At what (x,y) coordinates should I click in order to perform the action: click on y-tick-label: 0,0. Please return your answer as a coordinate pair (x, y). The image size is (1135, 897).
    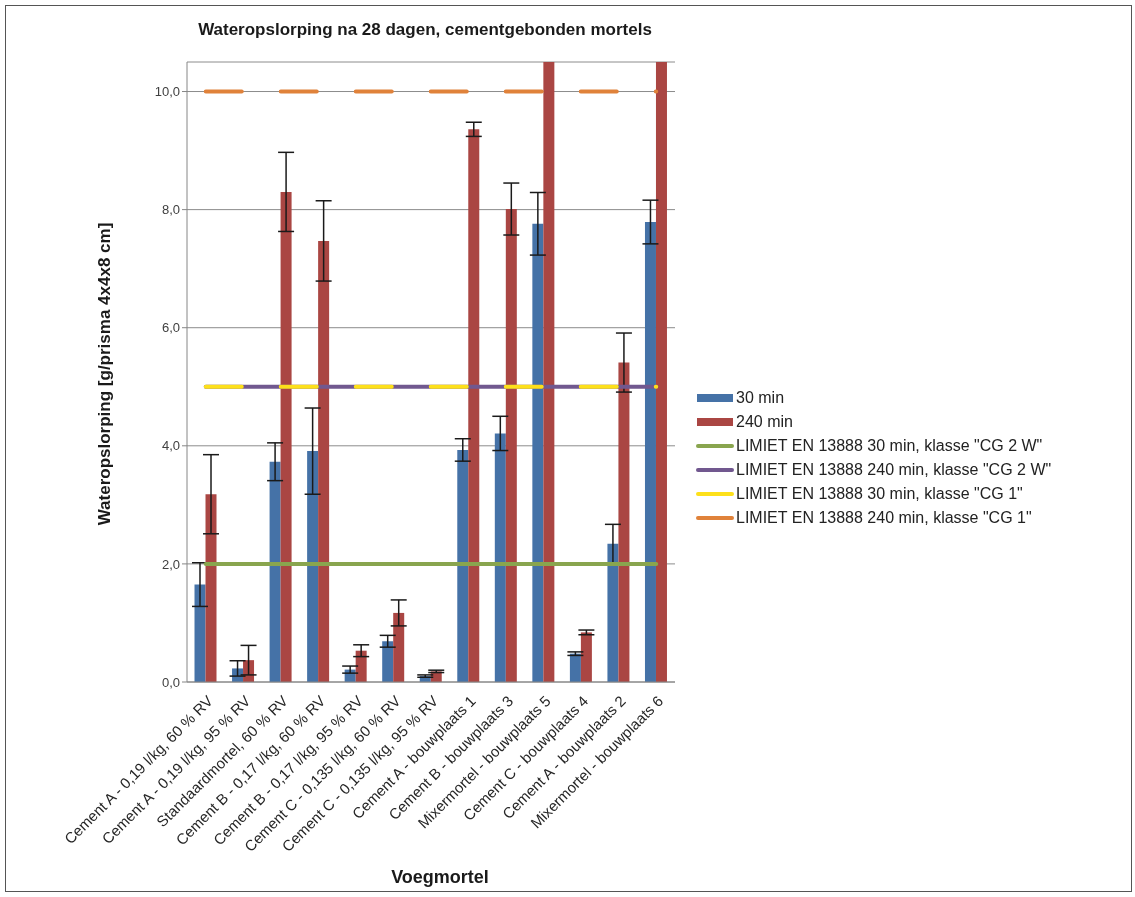
    Looking at the image, I should click on (170, 682).